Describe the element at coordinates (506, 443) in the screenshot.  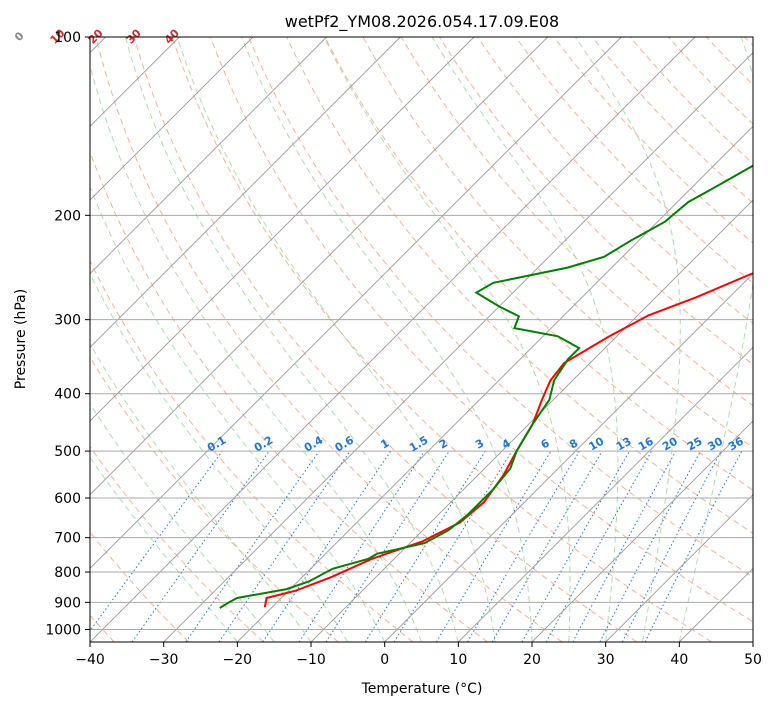
I see `mixing-ratio-label: 4` at that location.